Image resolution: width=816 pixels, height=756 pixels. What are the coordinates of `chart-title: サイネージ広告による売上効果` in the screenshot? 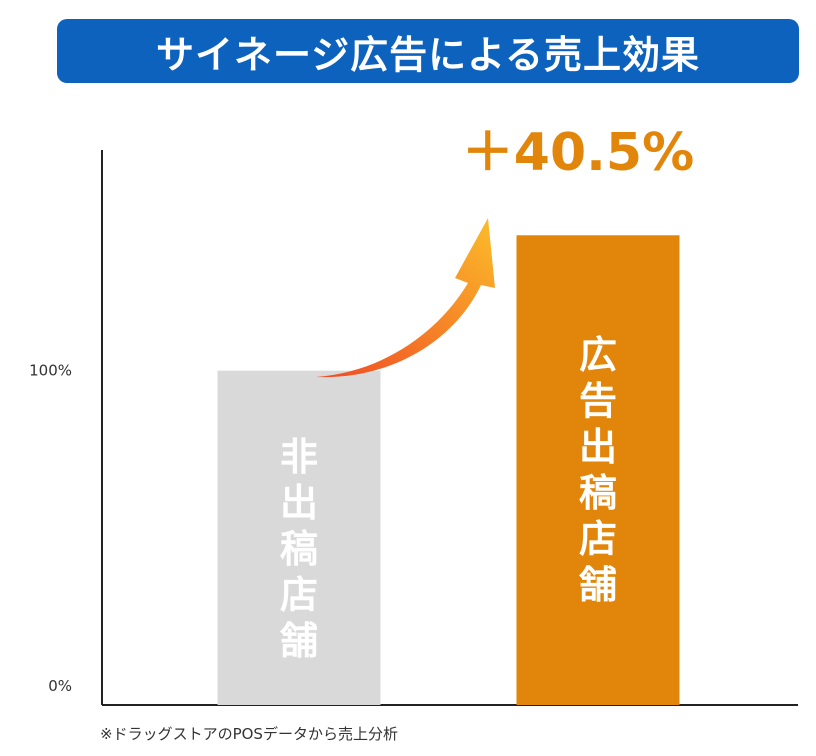 It's located at (428, 54).